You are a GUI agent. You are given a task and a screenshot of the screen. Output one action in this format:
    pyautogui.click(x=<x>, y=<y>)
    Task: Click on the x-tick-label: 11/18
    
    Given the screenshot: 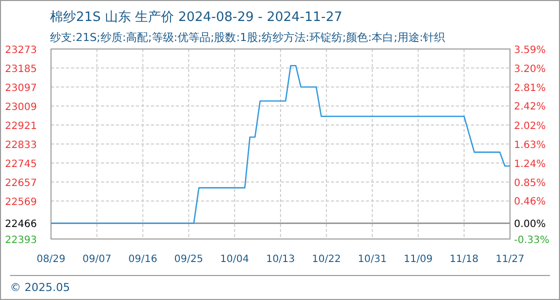 What is the action you would take?
    pyautogui.click(x=464, y=259)
    